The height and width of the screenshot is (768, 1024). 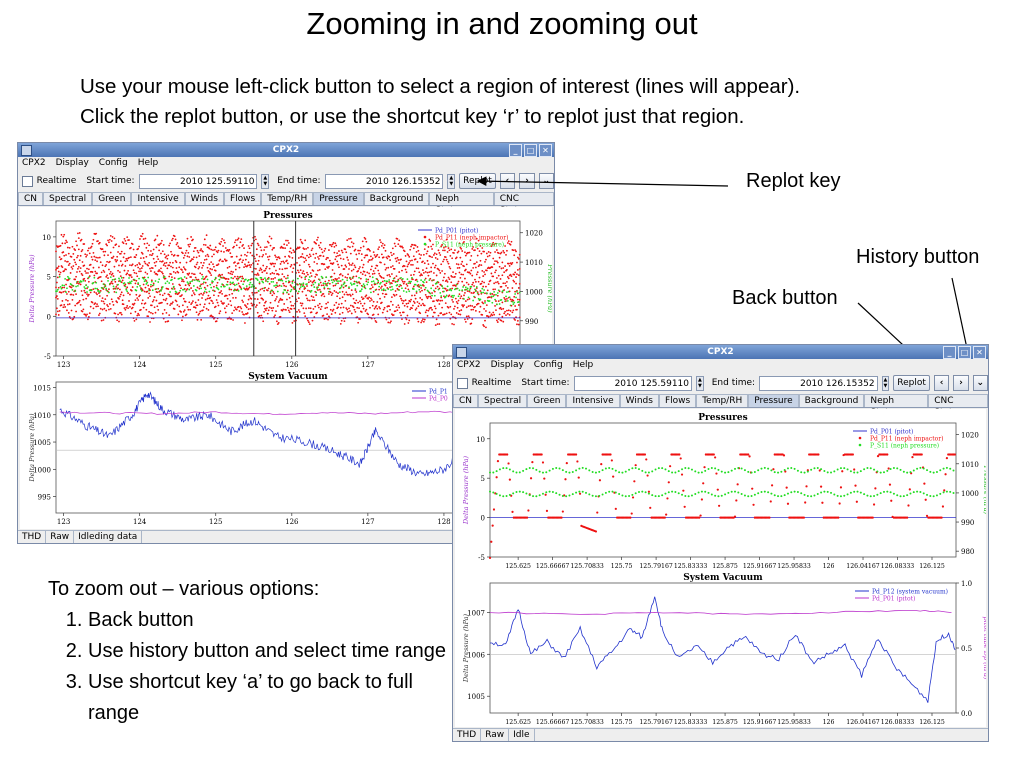 I want to click on y2-axis-label: Pressure (hPa), so click(x=549, y=288).